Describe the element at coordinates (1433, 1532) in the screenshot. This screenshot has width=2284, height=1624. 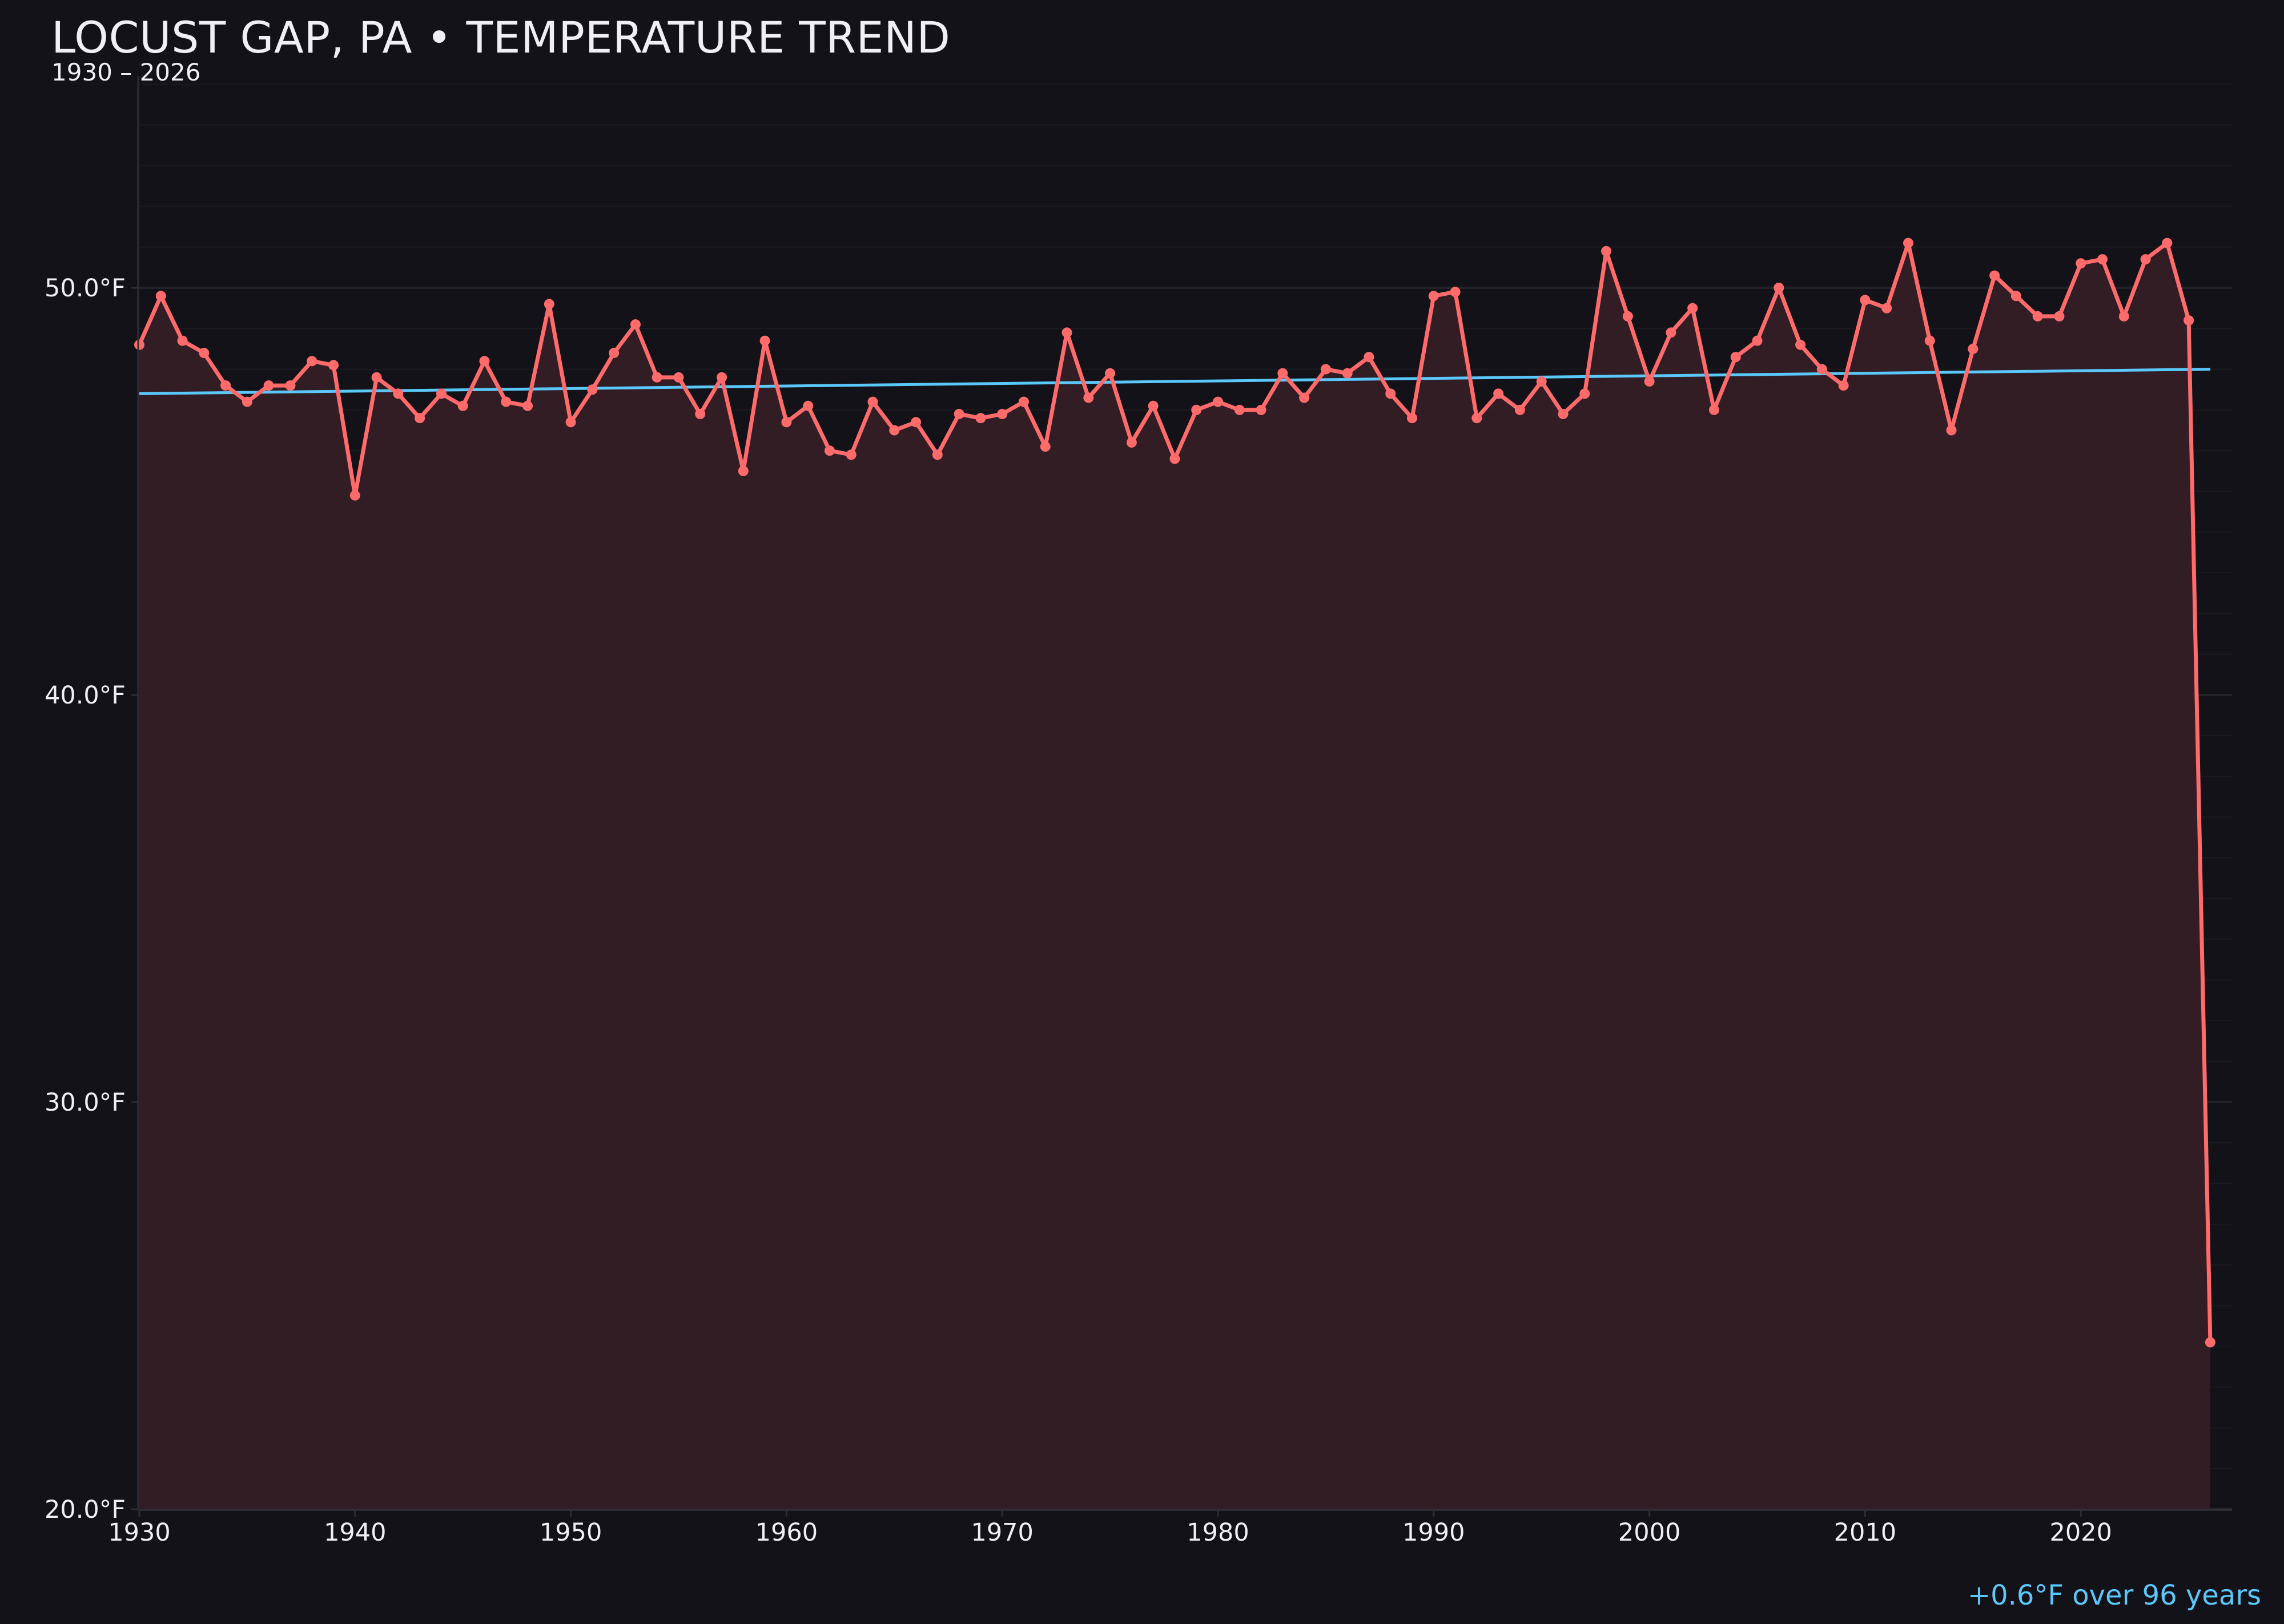
I see `x-tick-label: 1990` at that location.